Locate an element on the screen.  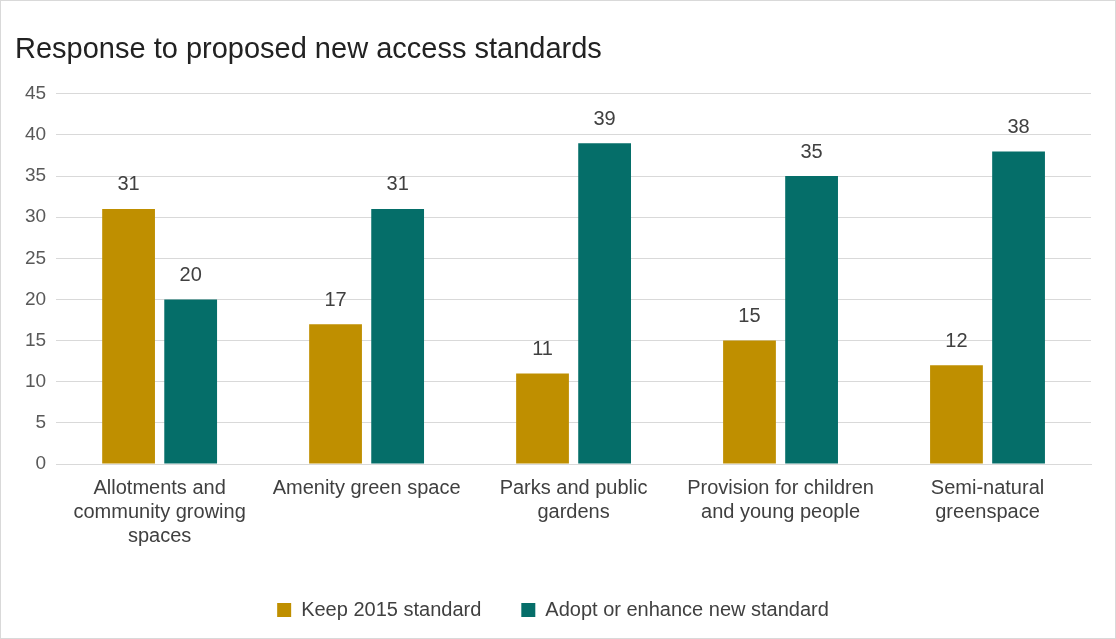
y-tick-label: 5 is located at coordinates (41, 422).